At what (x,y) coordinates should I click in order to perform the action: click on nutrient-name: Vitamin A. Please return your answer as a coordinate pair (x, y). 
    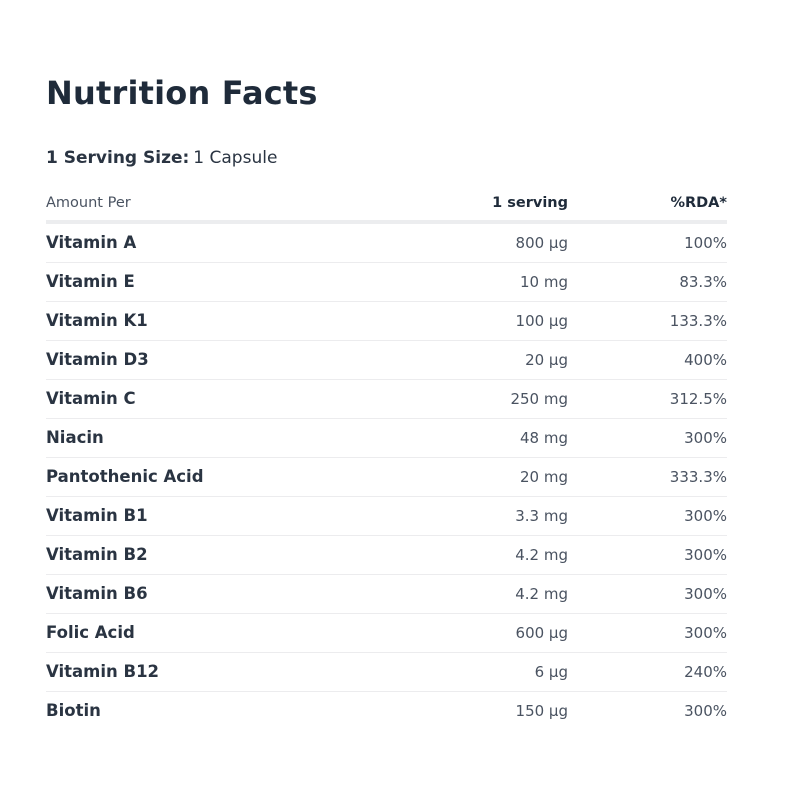
    Looking at the image, I should click on (91, 242).